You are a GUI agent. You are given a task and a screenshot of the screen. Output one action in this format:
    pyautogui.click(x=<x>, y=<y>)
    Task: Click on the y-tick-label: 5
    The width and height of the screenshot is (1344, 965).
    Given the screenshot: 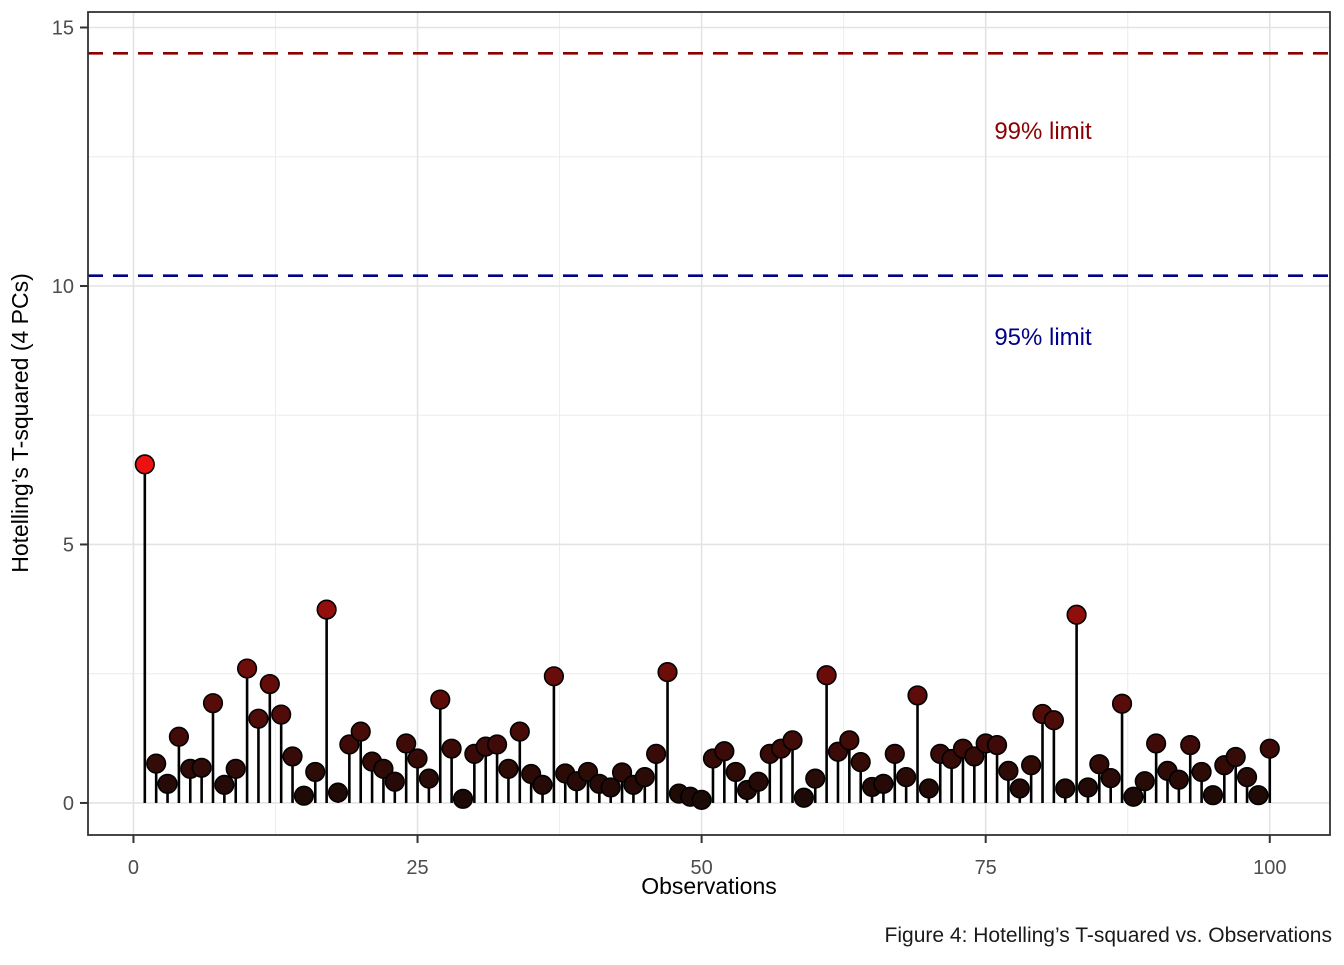 What is the action you would take?
    pyautogui.click(x=68, y=545)
    